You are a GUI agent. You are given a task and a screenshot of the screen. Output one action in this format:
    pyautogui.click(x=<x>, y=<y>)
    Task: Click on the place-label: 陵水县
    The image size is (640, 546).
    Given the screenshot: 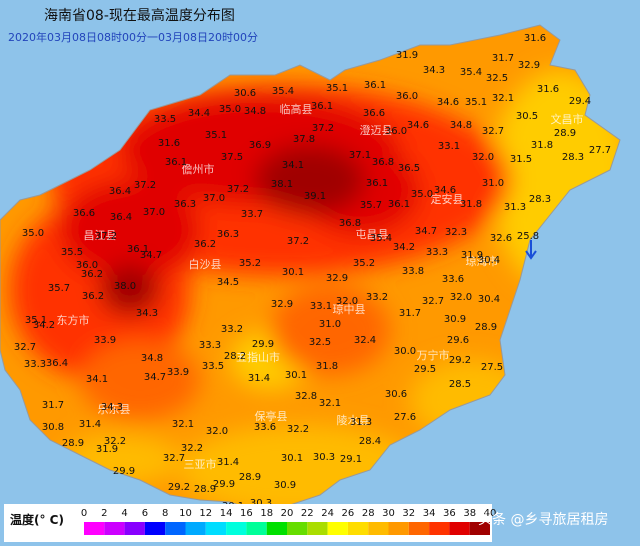 What is the action you would take?
    pyautogui.click(x=353, y=420)
    